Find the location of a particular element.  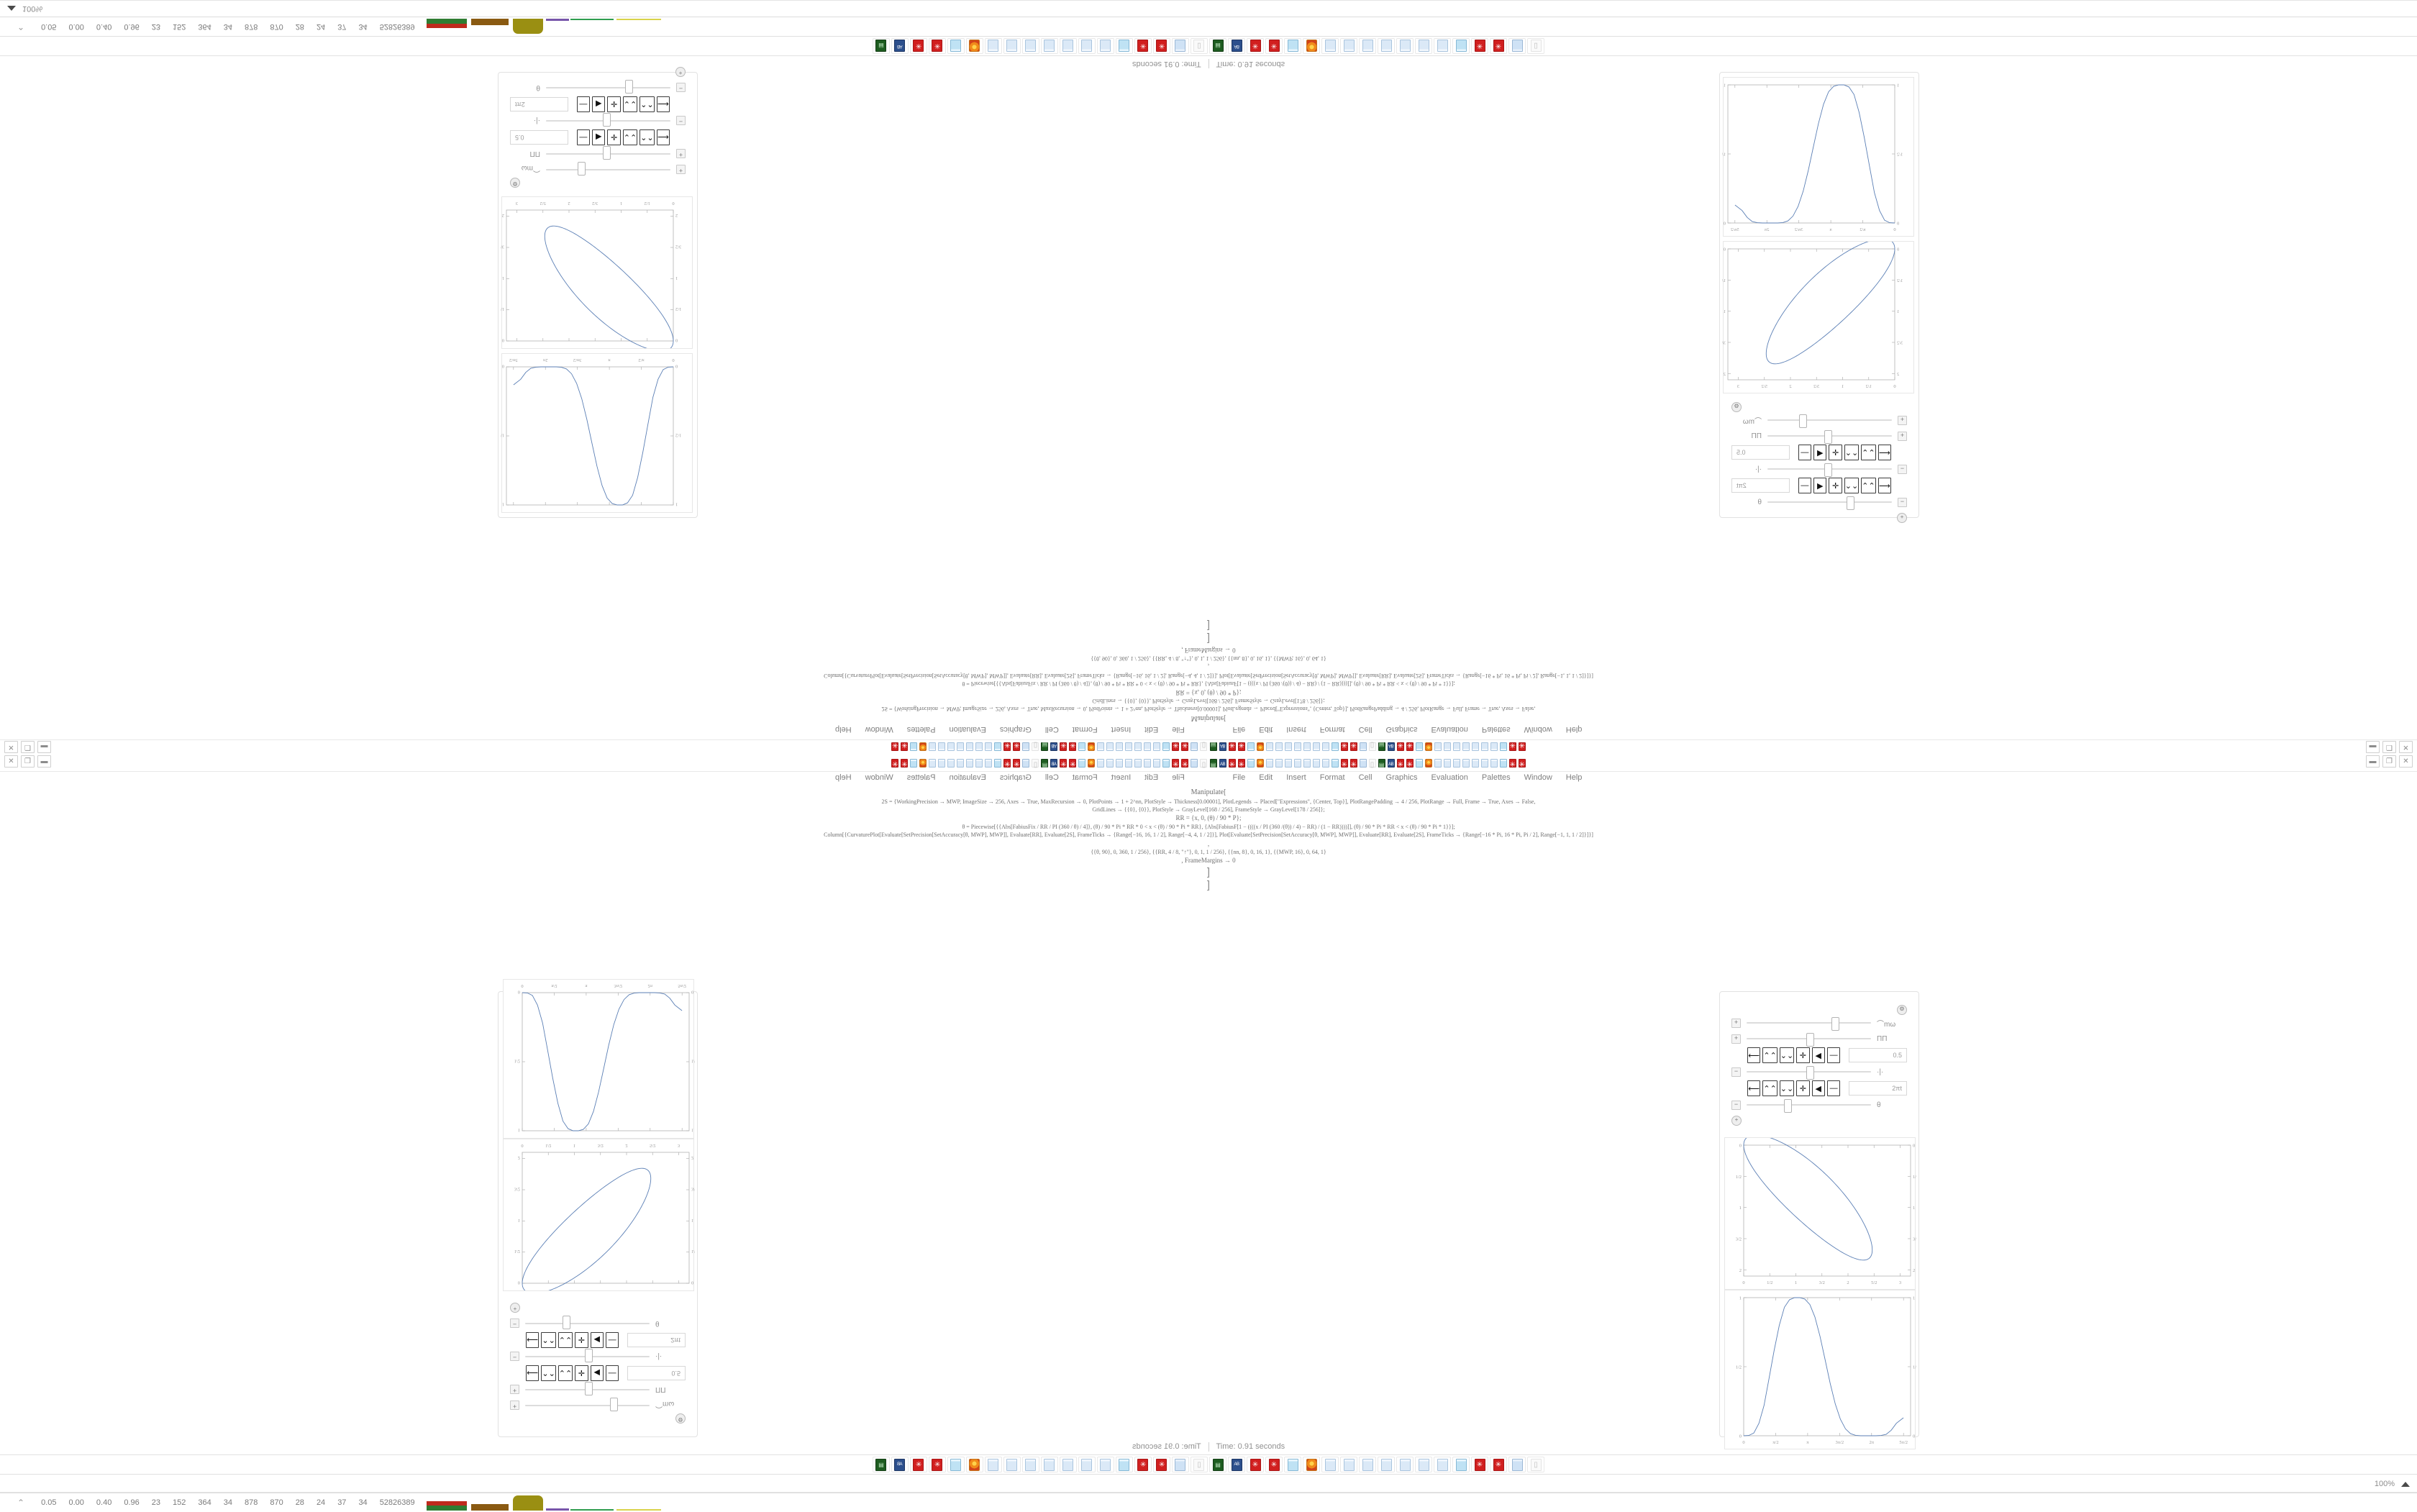

animator-value-field: 0.5 is located at coordinates (656, 1373).